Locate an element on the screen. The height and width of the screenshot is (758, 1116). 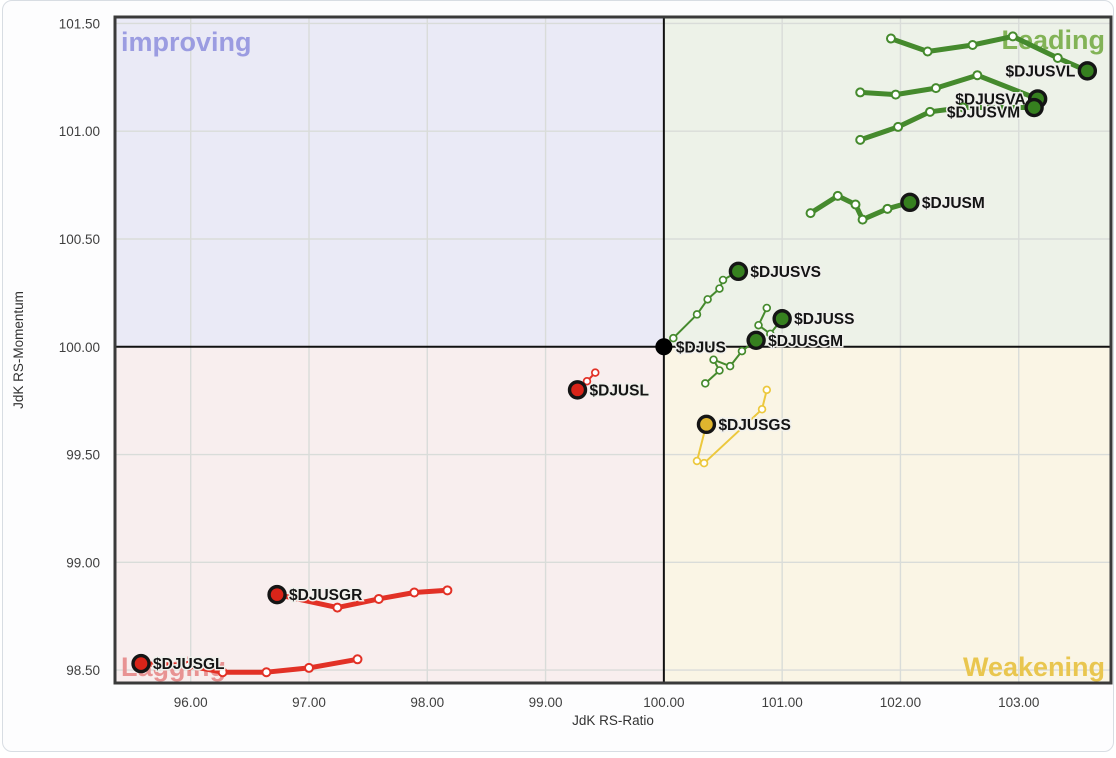
x-tick-100: 100.00 is located at coordinates (663, 702).